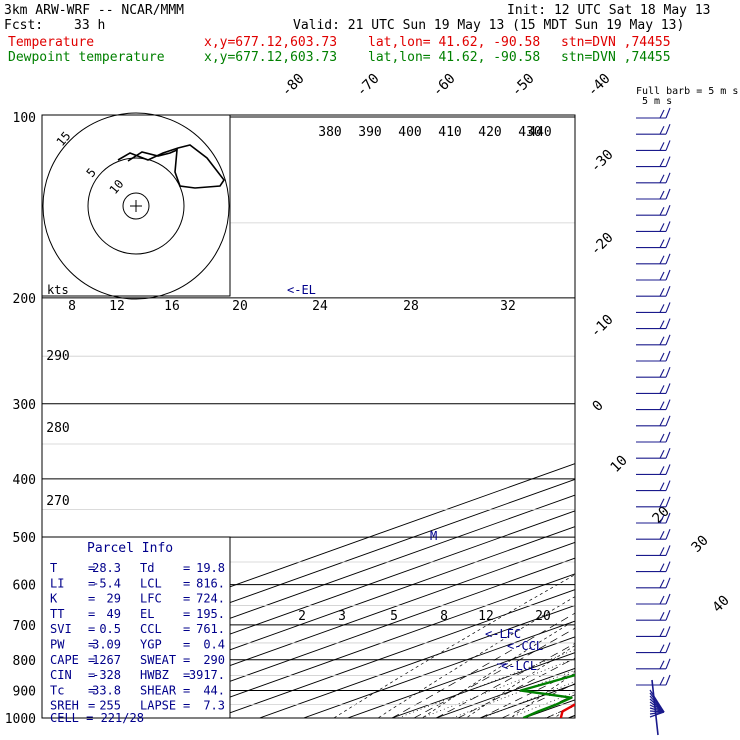 This screenshot has width=740, height=740. Describe the element at coordinates (53, 568) in the screenshot. I see `parcel-value: T` at that location.